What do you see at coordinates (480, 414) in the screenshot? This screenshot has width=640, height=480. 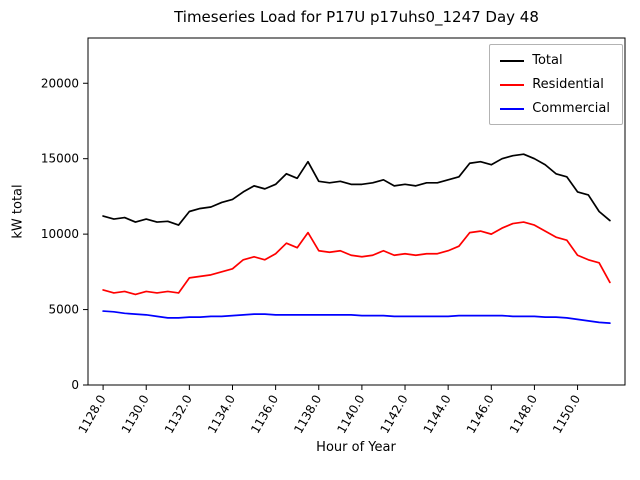 I see `x-tick-label: 1146.0` at bounding box center [480, 414].